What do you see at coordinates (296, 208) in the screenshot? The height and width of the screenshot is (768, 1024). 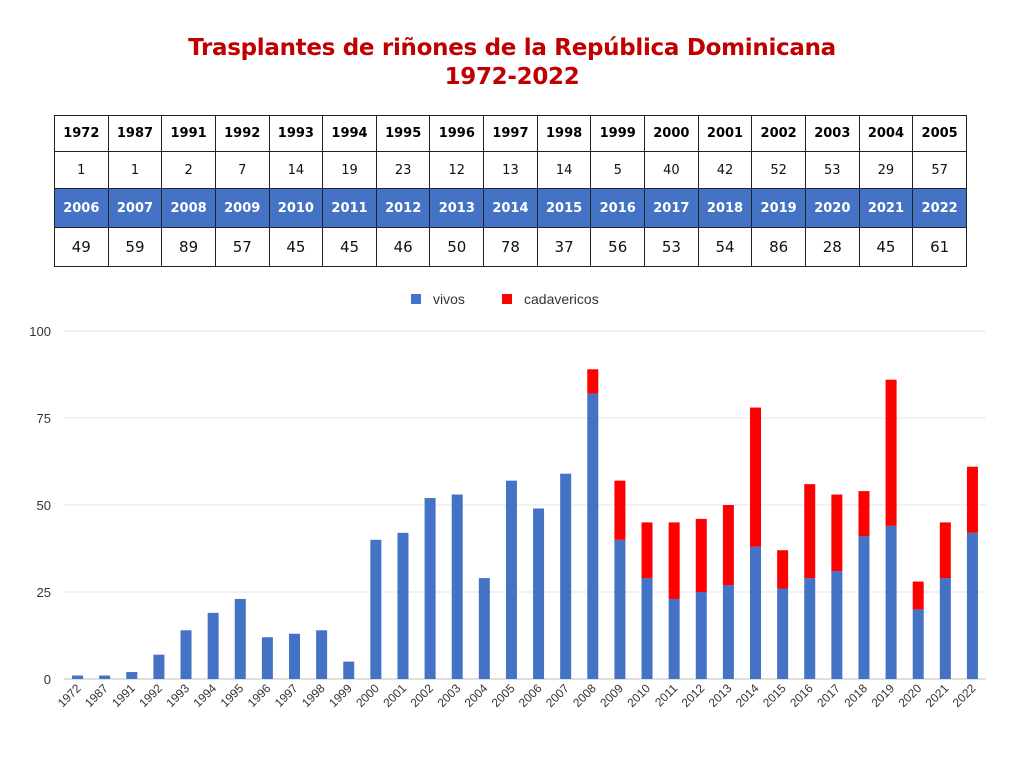 I see `year-header-cell: 2010` at bounding box center [296, 208].